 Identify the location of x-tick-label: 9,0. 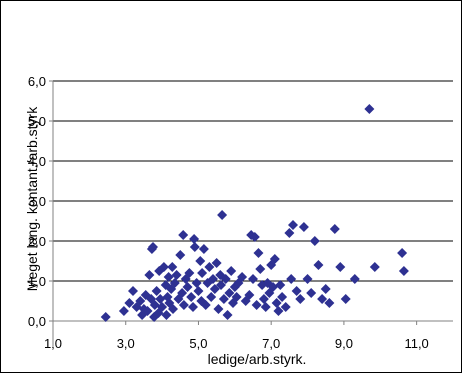
(344, 343).